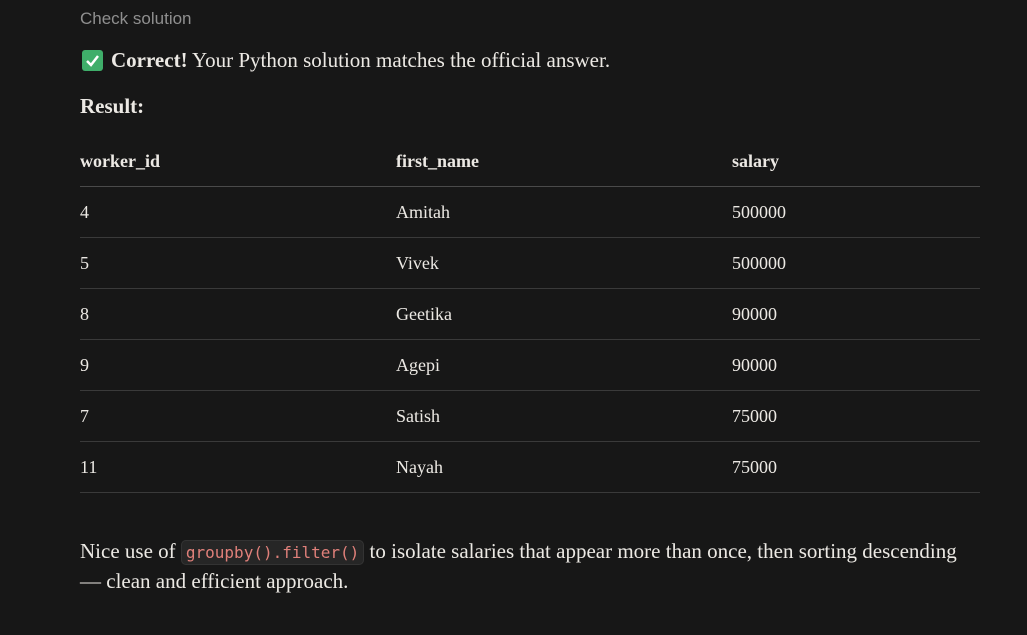 The width and height of the screenshot is (1027, 635). Describe the element at coordinates (564, 416) in the screenshot. I see `table-cell: Satish` at that location.